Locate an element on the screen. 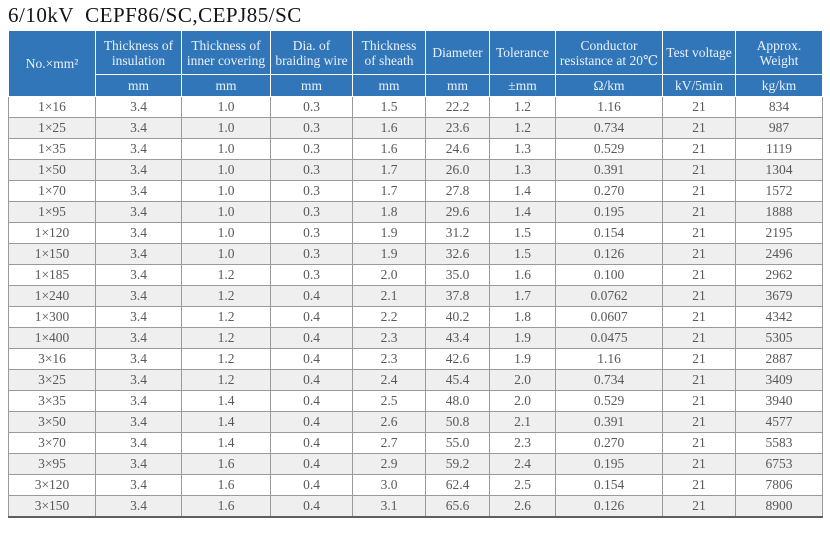 The image size is (830, 536). table-cell: 1×70 is located at coordinates (52, 191).